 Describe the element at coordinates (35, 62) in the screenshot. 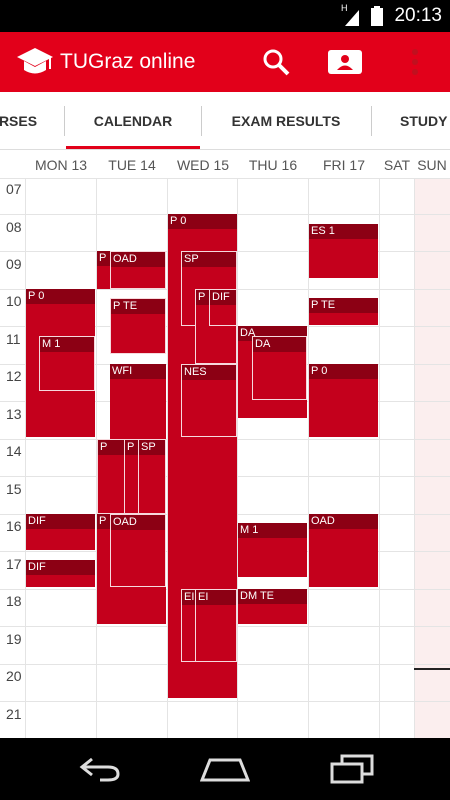

I see `graduation-cap-icon` at that location.